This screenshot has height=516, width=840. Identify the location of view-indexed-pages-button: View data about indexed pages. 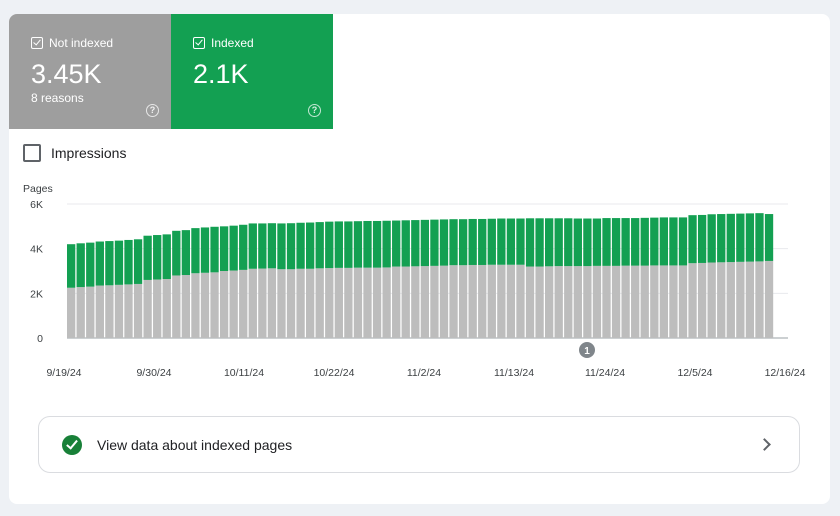
(419, 444).